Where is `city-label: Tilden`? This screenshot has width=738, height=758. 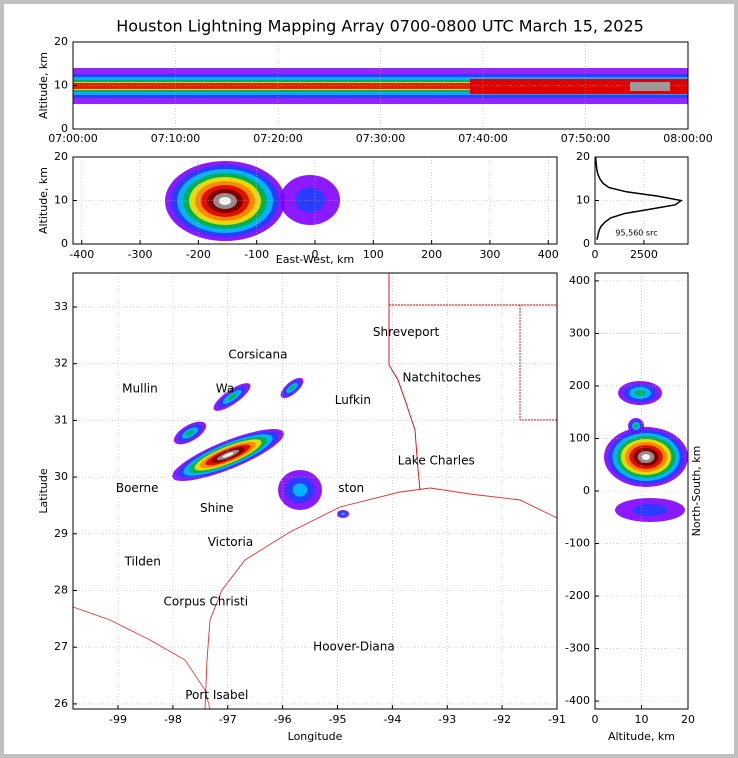 city-label: Tilden is located at coordinates (142, 562).